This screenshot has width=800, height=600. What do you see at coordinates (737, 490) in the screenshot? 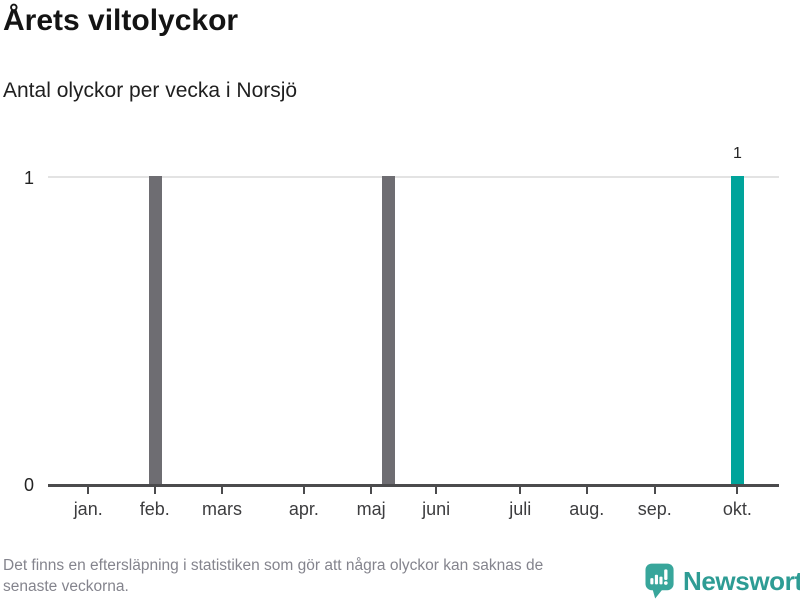
I see `x-tick-okt` at bounding box center [737, 490].